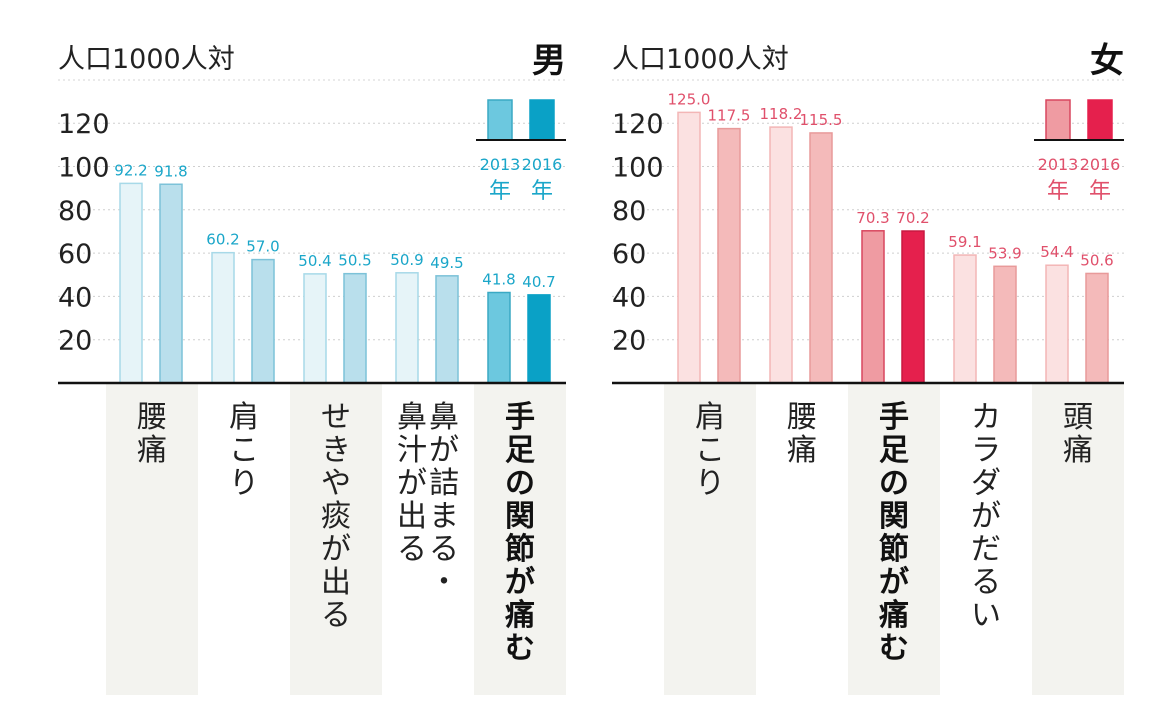  Describe the element at coordinates (986, 417) in the screenshot. I see `category-label-char: カ` at that location.